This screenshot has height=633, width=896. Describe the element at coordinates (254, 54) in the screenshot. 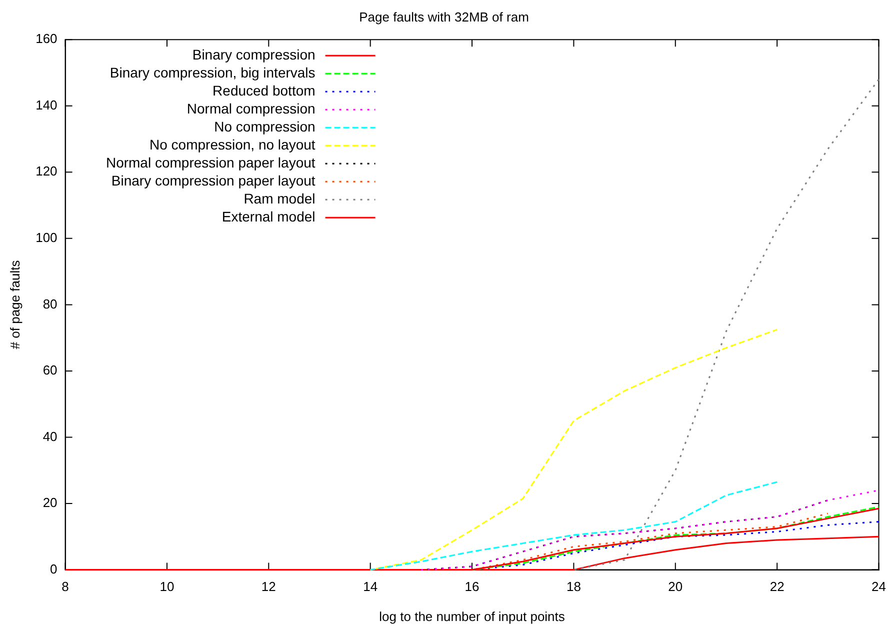

I see `legend-label: Binary compression` at that location.